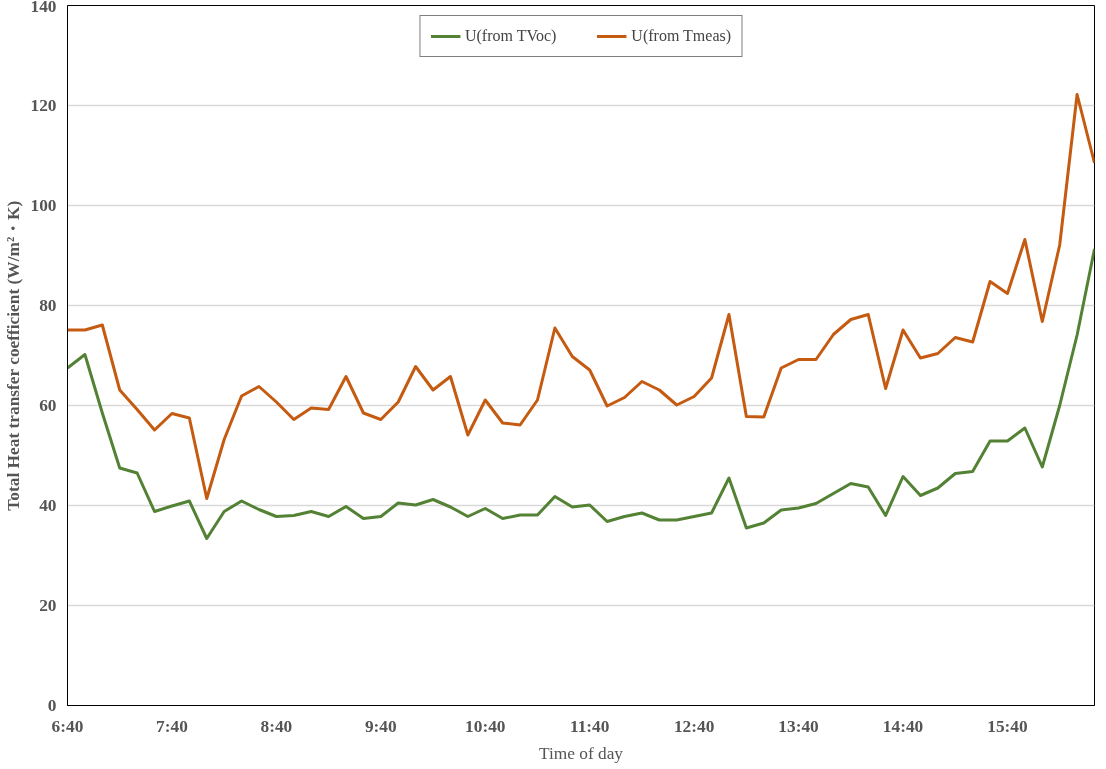 Image resolution: width=1106 pixels, height=769 pixels. What do you see at coordinates (43, 105) in the screenshot?
I see `y-tick-label: 120` at bounding box center [43, 105].